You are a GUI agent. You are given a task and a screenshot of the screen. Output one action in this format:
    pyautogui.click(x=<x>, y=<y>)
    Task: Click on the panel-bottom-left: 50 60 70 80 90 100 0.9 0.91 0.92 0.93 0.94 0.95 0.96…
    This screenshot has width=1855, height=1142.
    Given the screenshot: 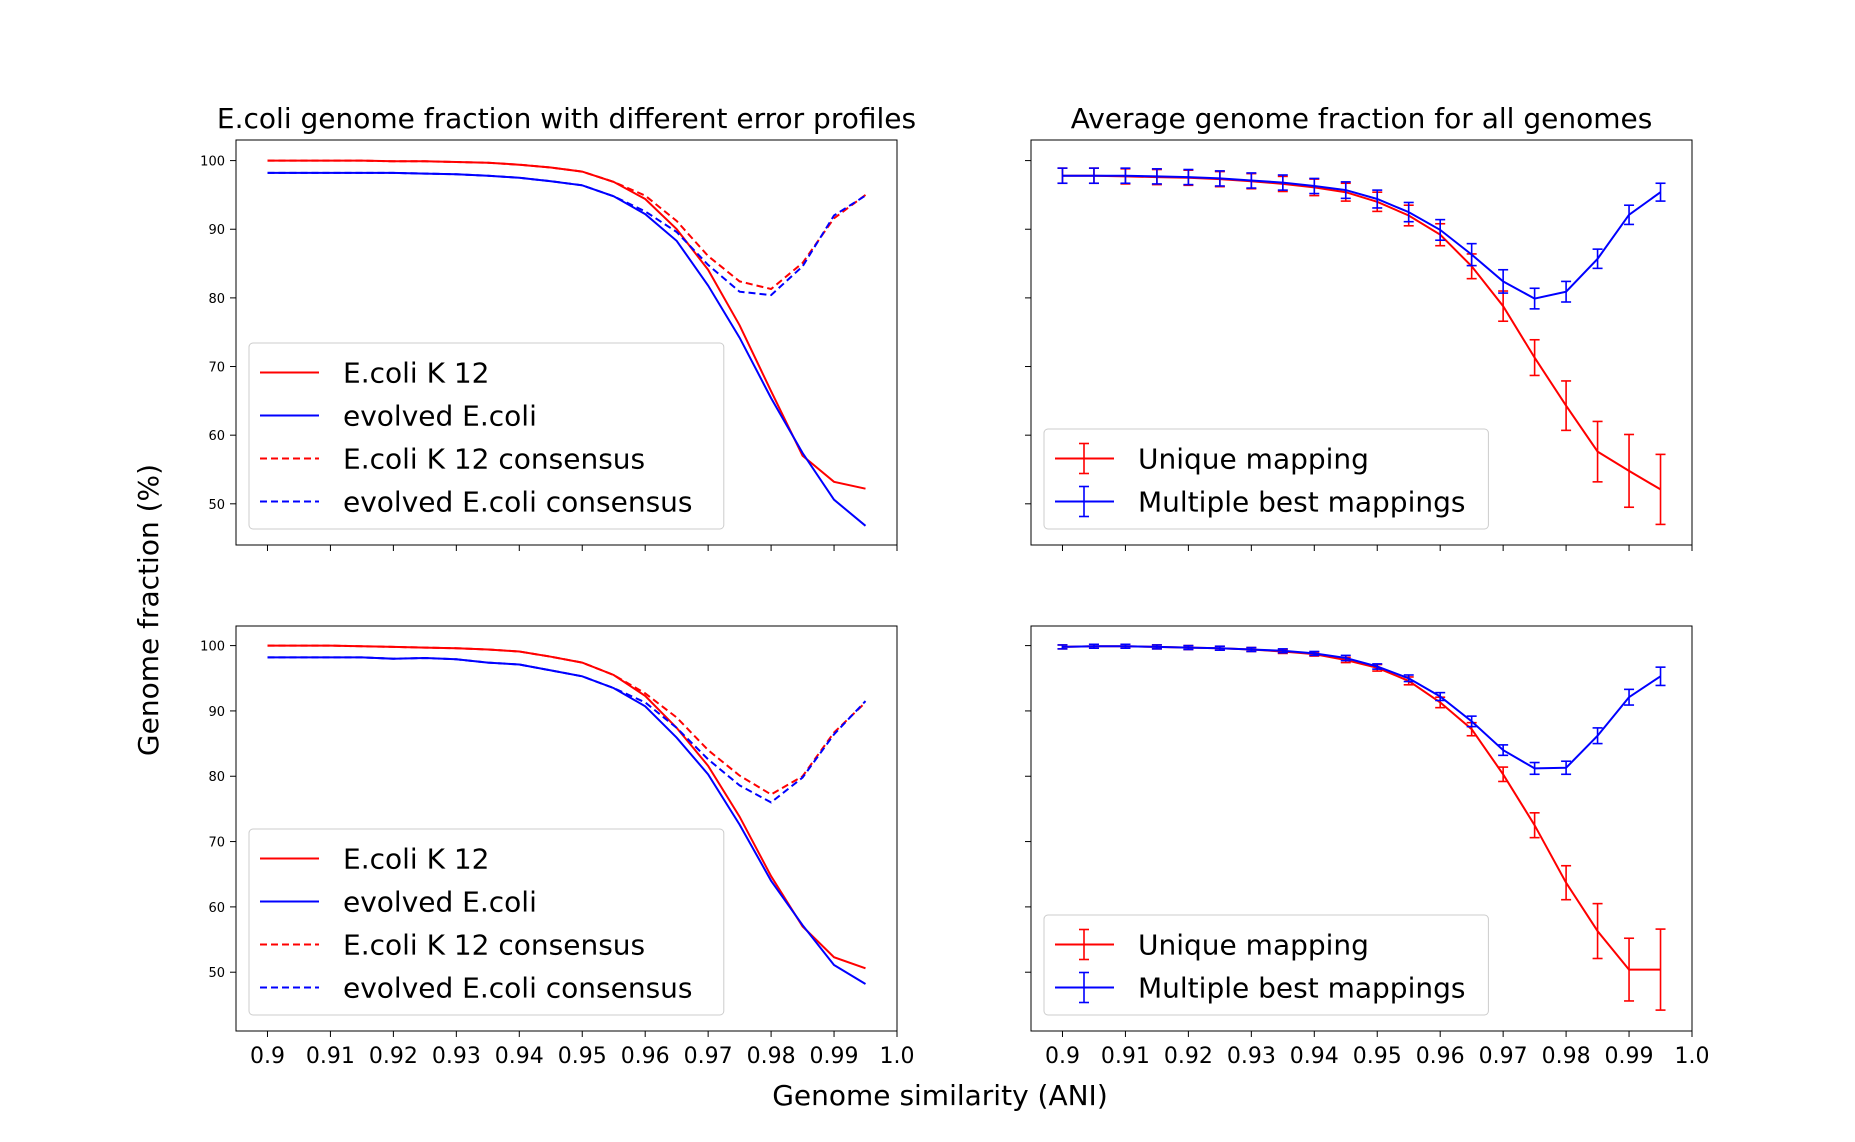 What is the action you would take?
    pyautogui.click(x=557, y=847)
    